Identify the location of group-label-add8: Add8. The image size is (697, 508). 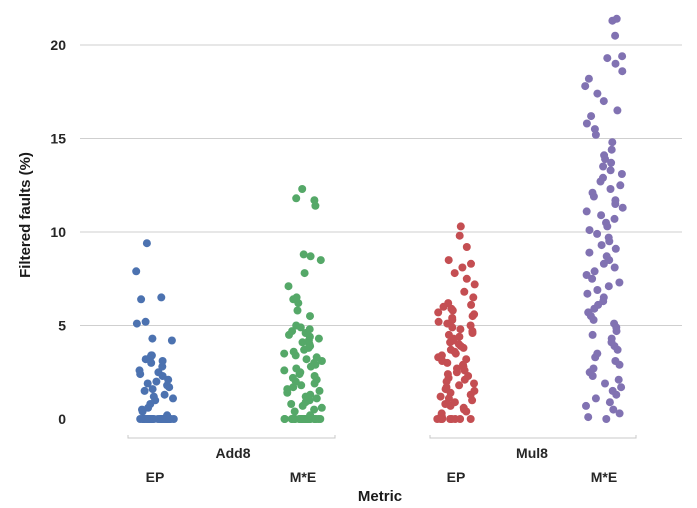
(233, 453).